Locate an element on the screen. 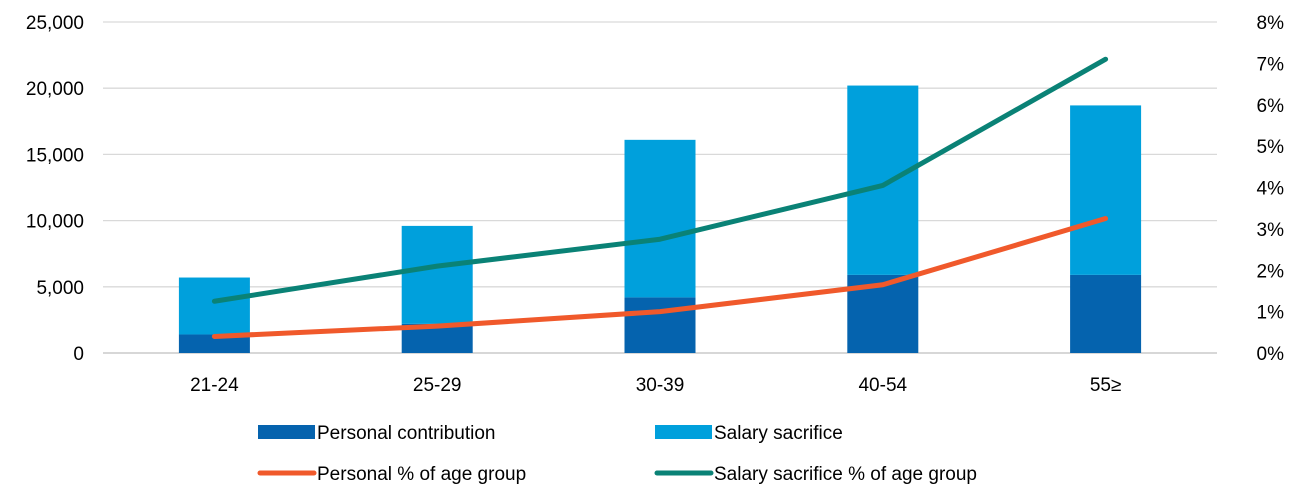 The height and width of the screenshot is (491, 1298). y-left-tick-label: 5,000 is located at coordinates (60, 288).